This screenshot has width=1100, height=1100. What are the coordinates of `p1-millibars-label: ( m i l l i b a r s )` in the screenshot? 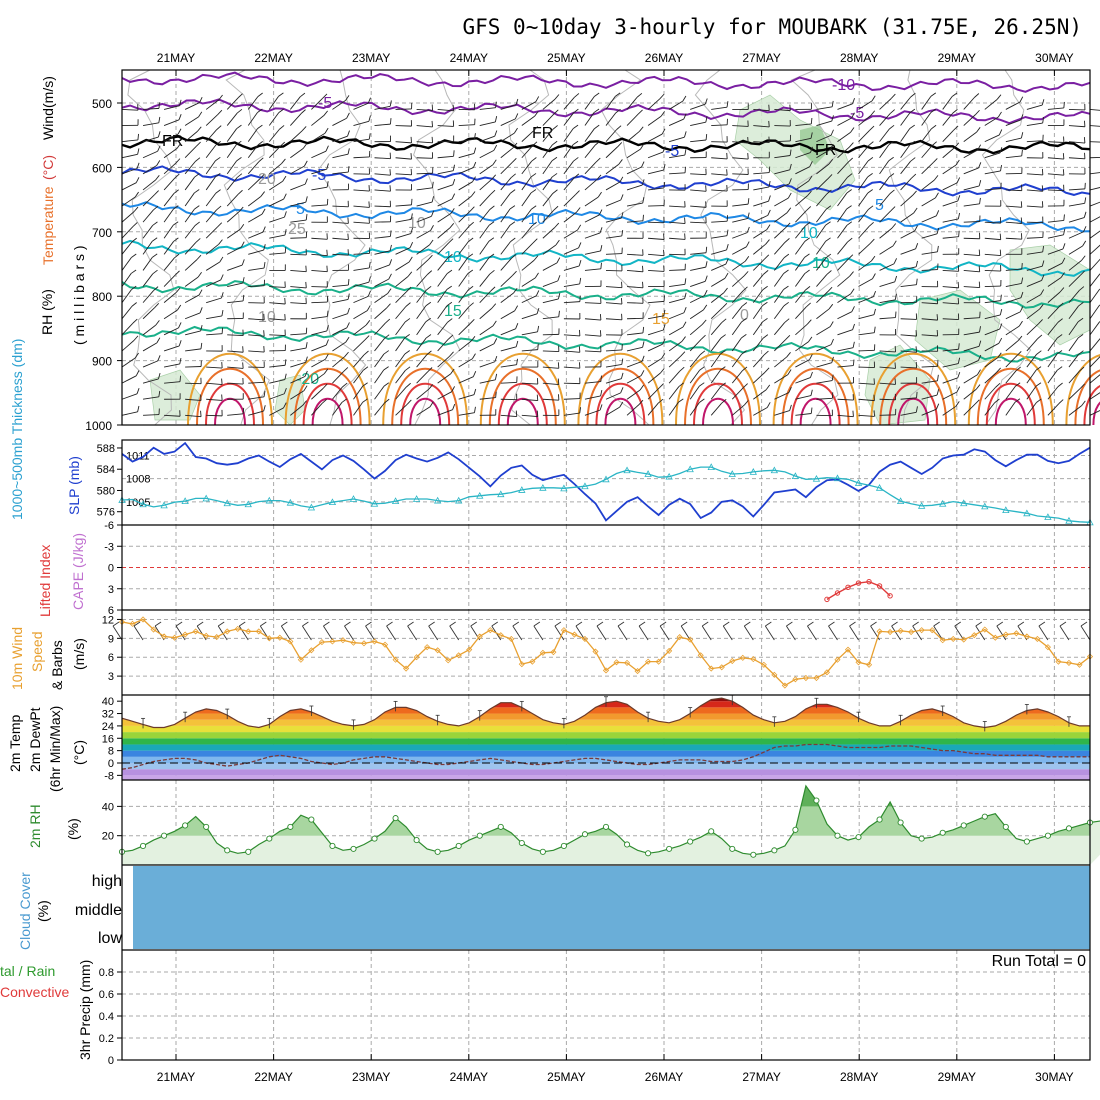 It's located at (79, 295).